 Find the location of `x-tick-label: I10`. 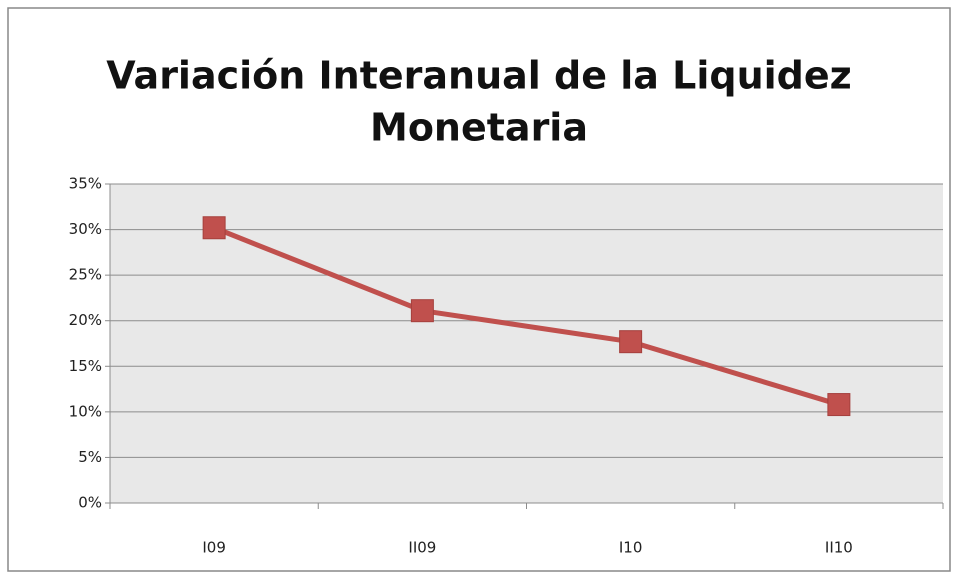

x-tick-label: I10 is located at coordinates (631, 548).